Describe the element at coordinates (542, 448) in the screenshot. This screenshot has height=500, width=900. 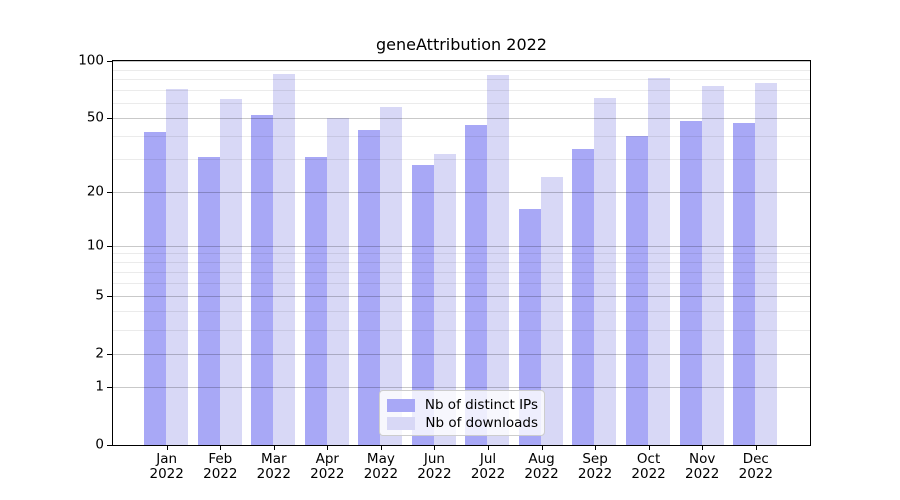
I see `x-tick-aug` at that location.